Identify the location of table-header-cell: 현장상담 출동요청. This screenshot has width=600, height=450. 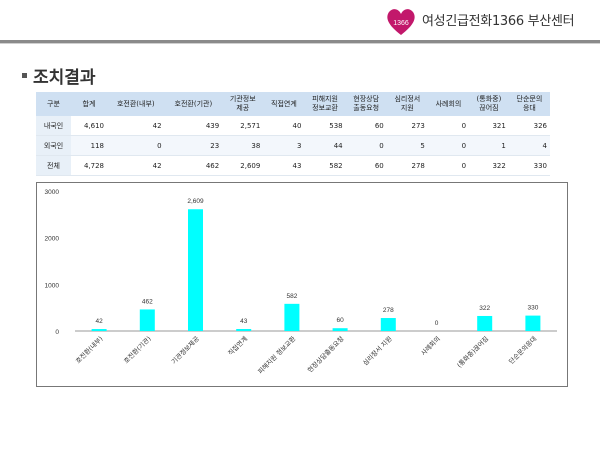
(366, 104).